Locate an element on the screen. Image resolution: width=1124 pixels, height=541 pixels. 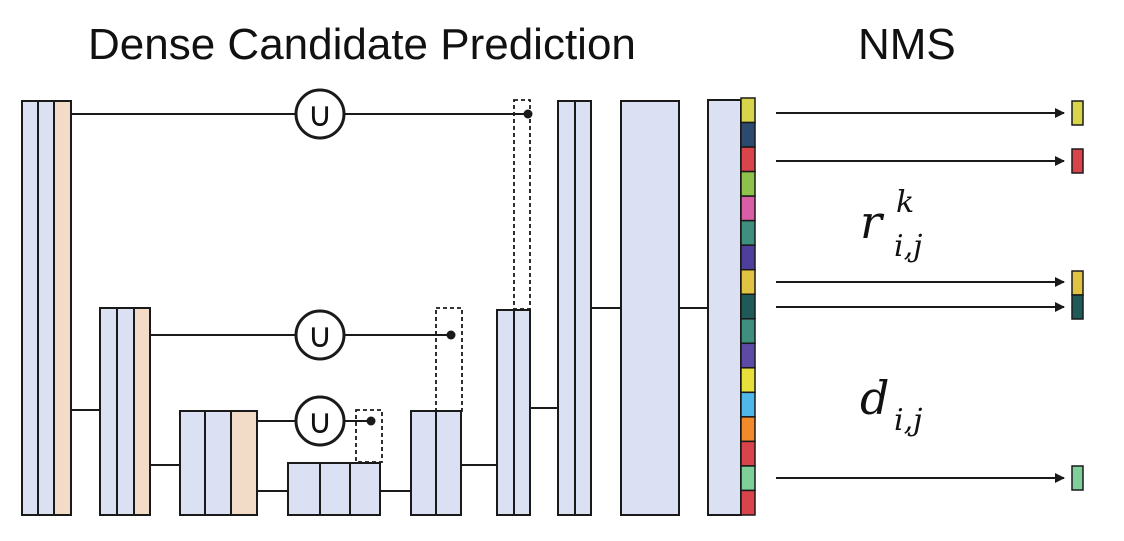
d-label-base: d is located at coordinates (874, 398).